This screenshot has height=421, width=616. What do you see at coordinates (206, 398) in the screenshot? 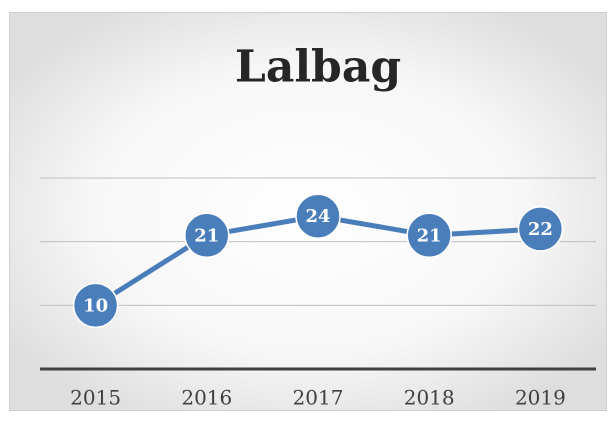
I see `x-tick-label: 2016` at bounding box center [206, 398].